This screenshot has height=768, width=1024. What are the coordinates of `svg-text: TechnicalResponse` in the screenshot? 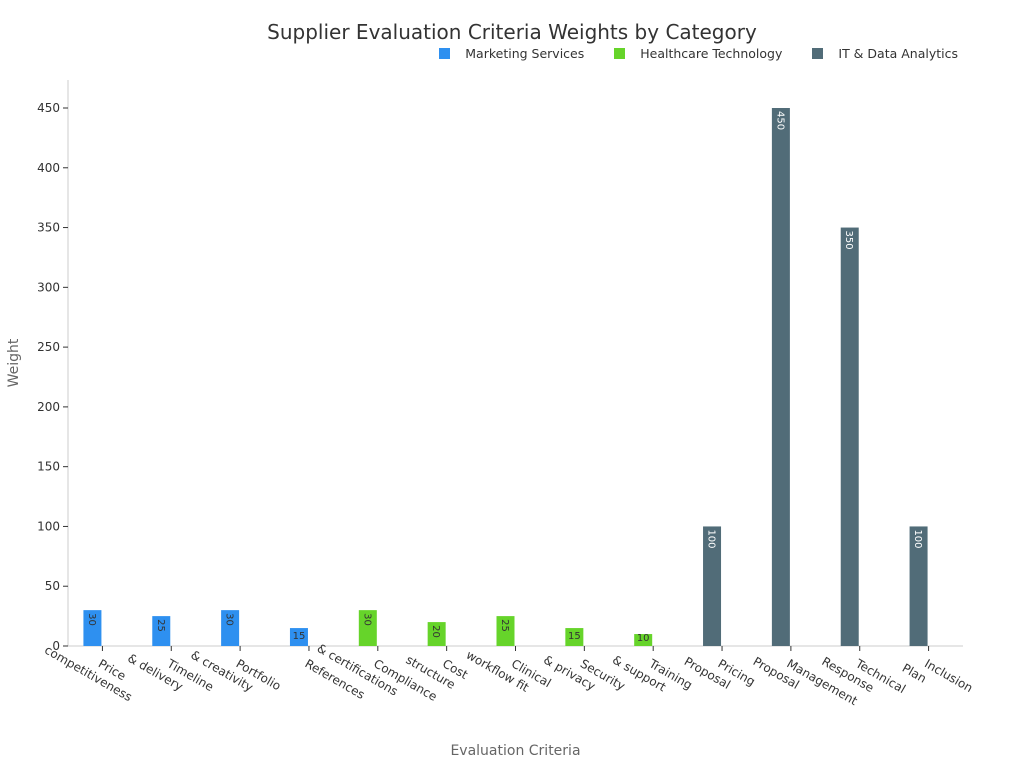 It's located at (863, 675).